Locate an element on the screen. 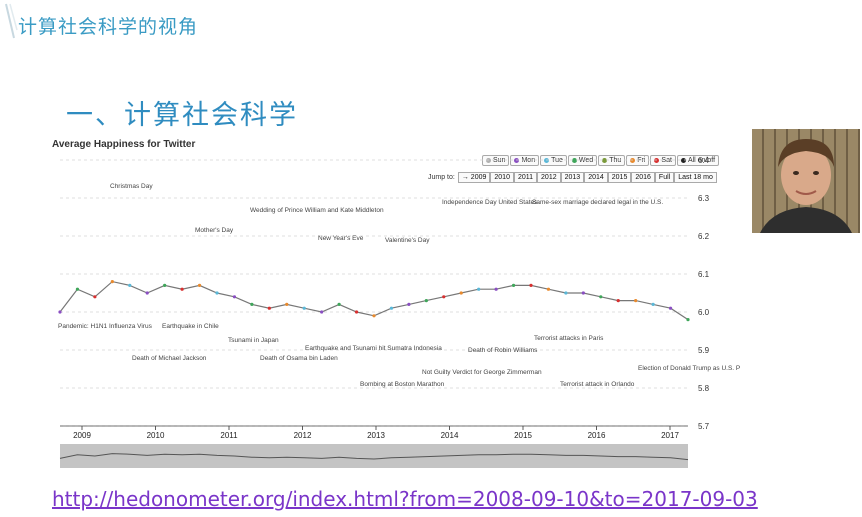 This screenshot has width=862, height=517. x-tick-label: 2015 is located at coordinates (523, 435).